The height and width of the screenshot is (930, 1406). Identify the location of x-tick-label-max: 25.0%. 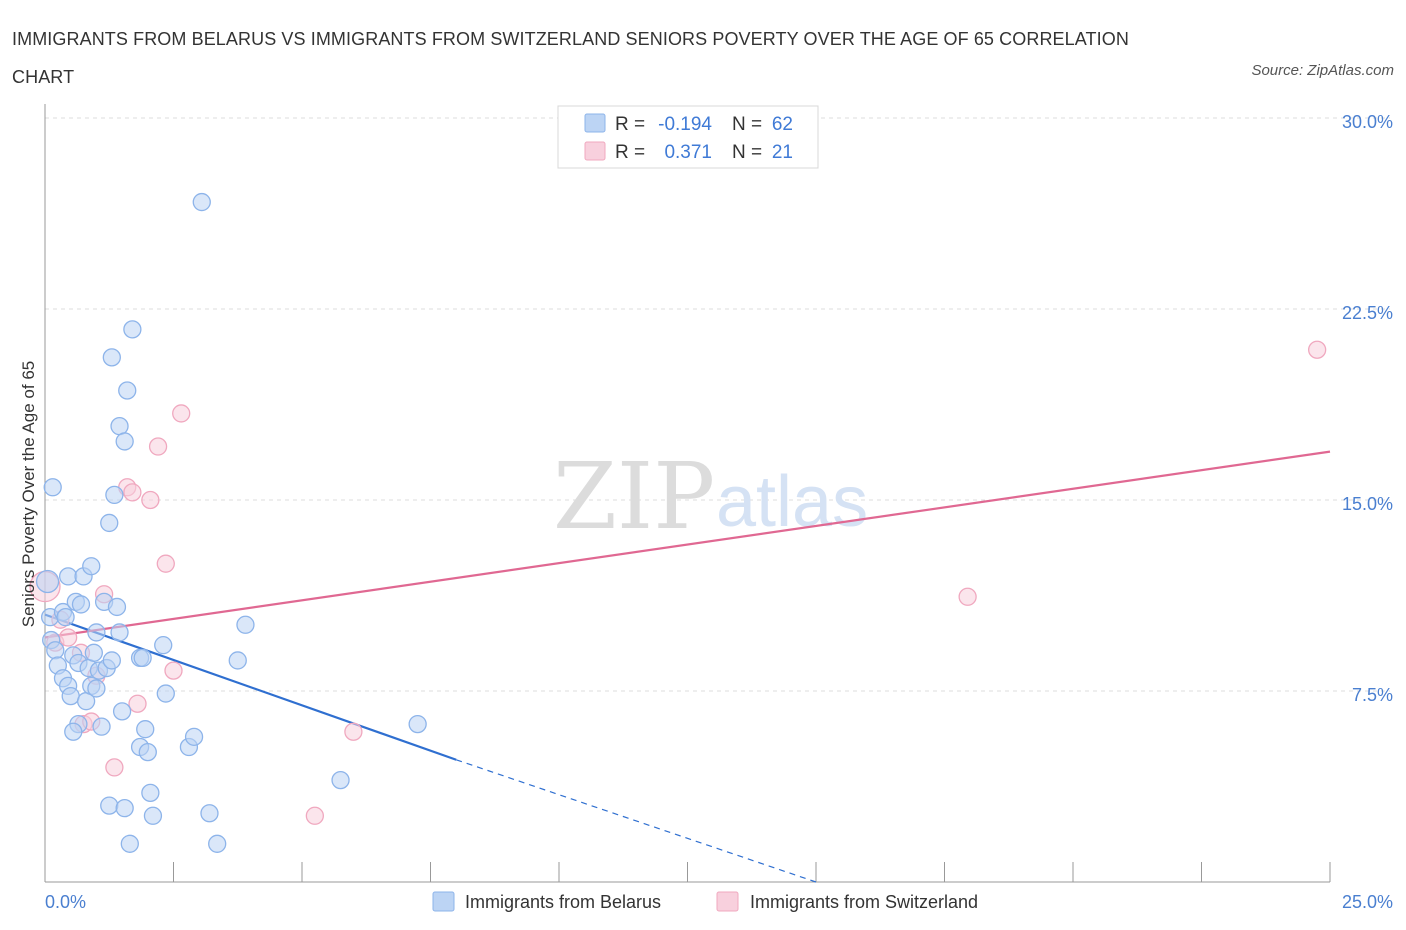
(1367, 902).